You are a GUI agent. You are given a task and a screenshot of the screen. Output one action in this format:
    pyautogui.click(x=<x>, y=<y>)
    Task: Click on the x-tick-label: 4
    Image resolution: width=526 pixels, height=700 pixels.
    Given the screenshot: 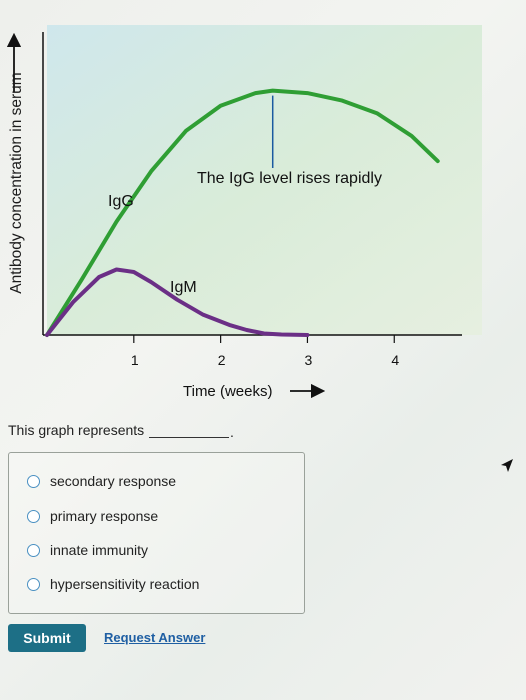 What is the action you would take?
    pyautogui.click(x=395, y=360)
    